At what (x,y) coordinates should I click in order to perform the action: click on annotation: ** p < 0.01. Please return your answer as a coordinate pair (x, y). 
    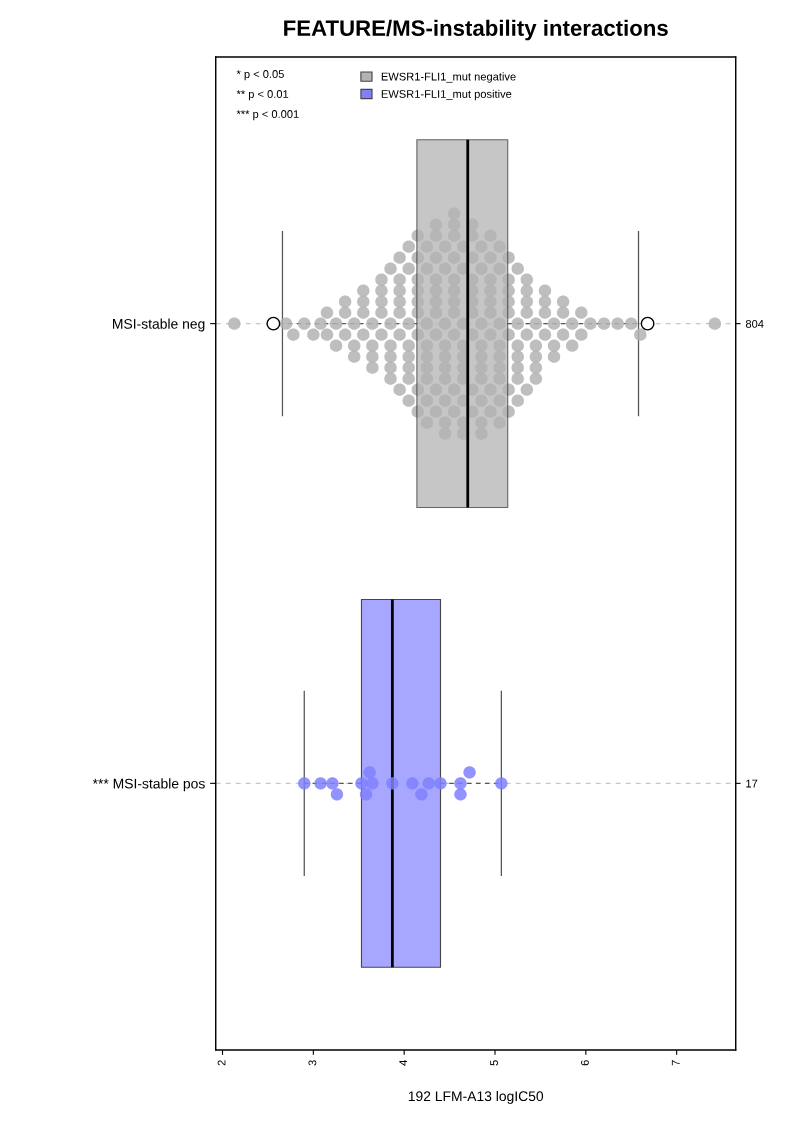
    Looking at the image, I should click on (262, 95).